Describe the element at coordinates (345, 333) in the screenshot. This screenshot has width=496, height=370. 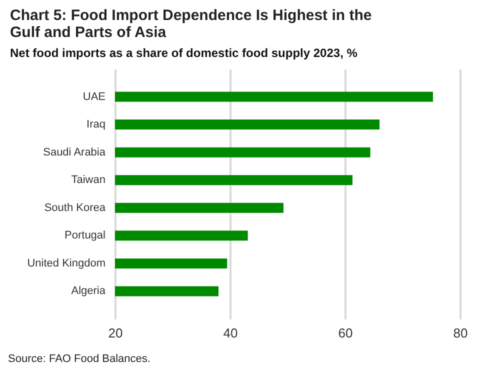
I see `x-tick-label: 60` at that location.